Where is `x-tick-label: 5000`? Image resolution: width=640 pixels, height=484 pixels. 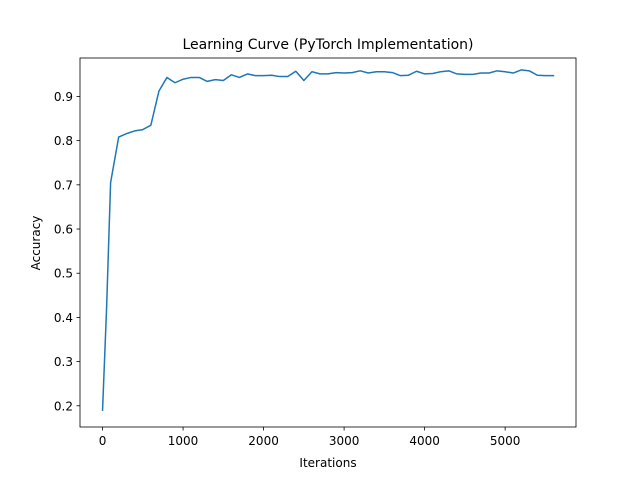 x-tick-label: 5000 is located at coordinates (505, 441).